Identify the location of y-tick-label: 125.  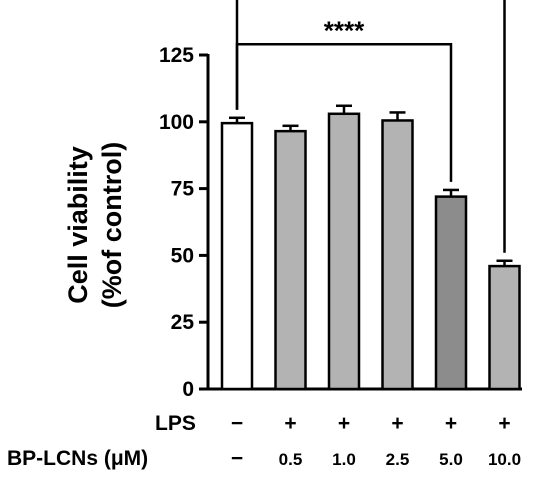
(176, 55).